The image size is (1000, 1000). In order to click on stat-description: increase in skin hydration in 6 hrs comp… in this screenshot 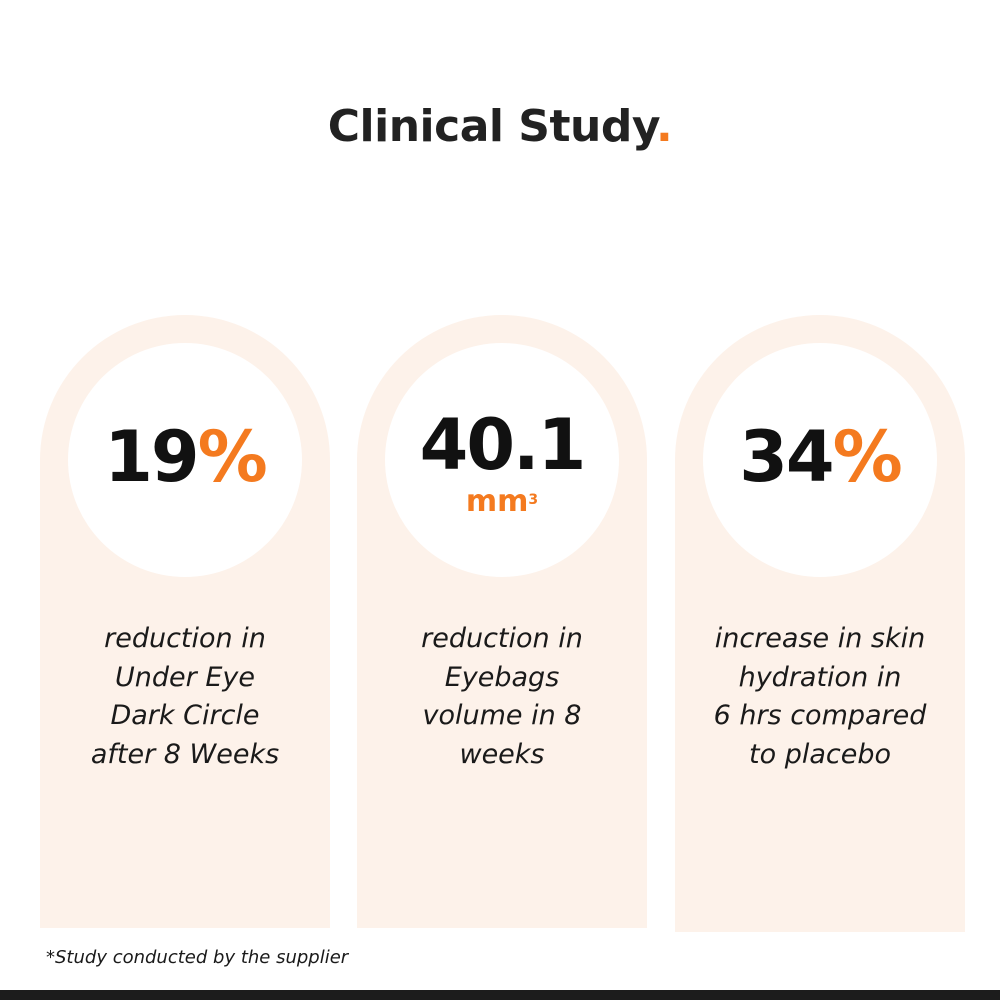, I will do `click(820, 697)`.